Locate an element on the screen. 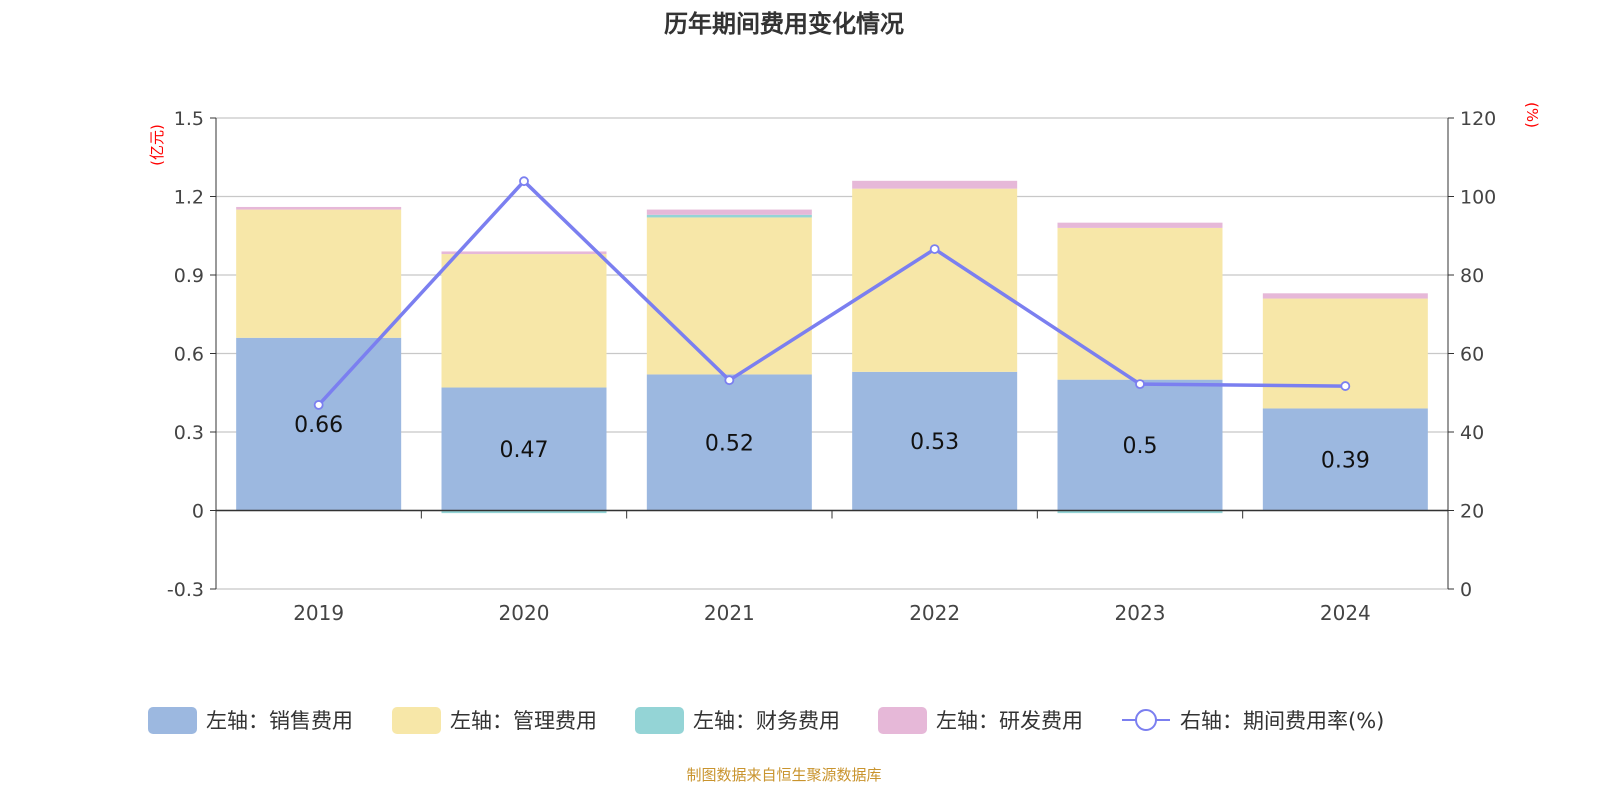 The width and height of the screenshot is (1600, 800). x-tick-label: 2020 is located at coordinates (524, 613).